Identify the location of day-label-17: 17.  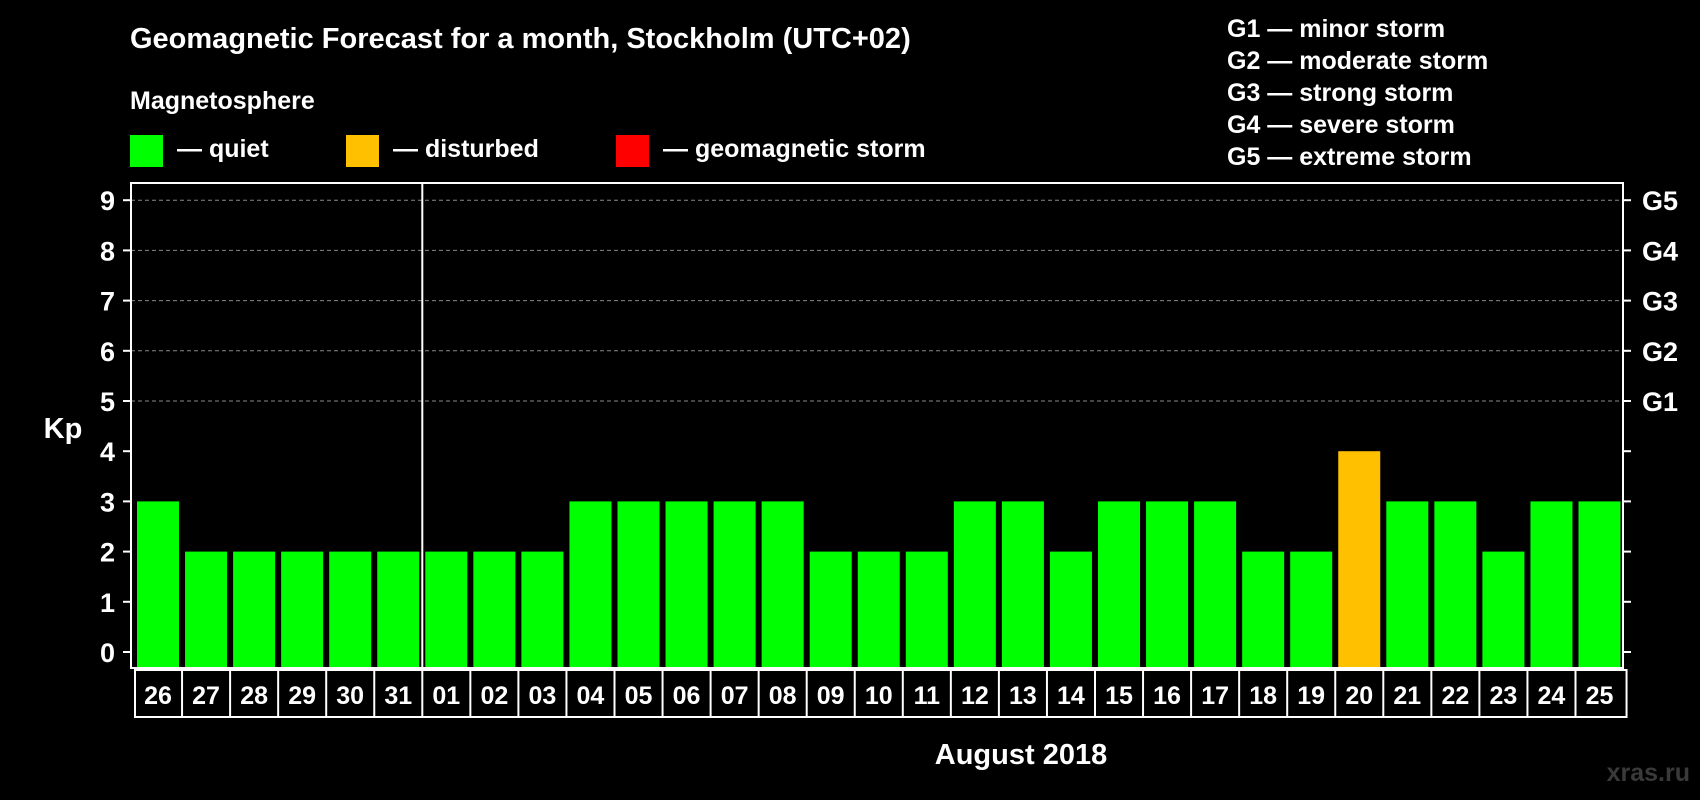
(1215, 696).